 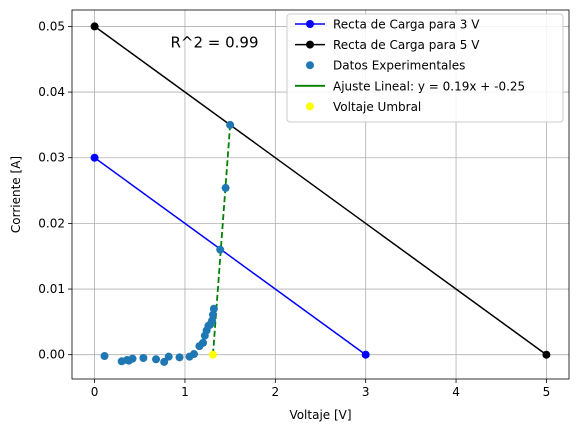 What do you see at coordinates (95, 392) in the screenshot?
I see `x-tick-label: 0` at bounding box center [95, 392].